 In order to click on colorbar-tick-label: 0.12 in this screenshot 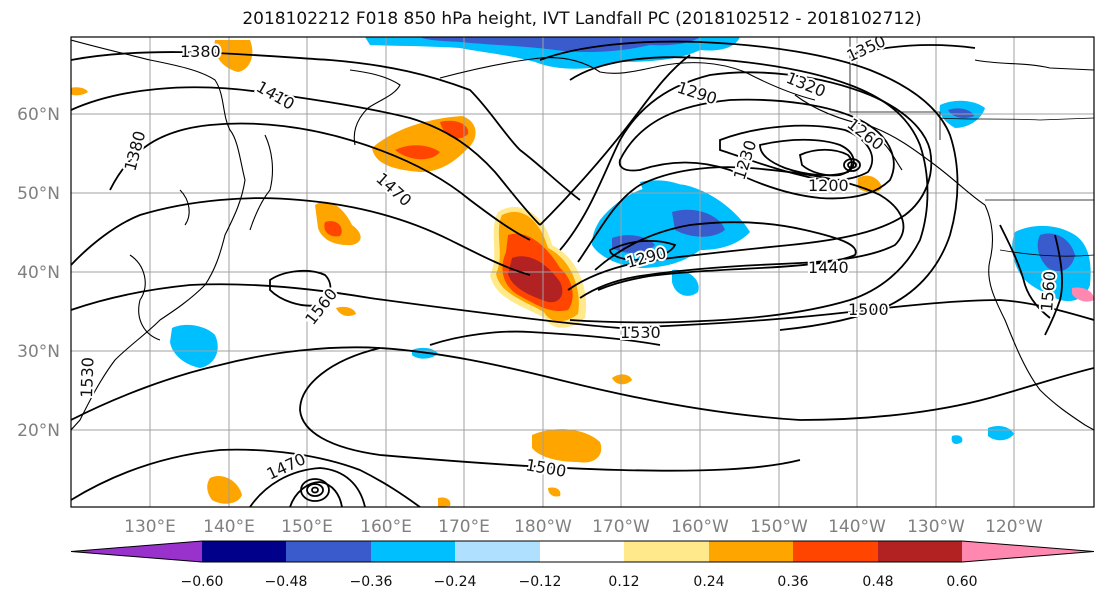, I will do `click(623, 582)`.